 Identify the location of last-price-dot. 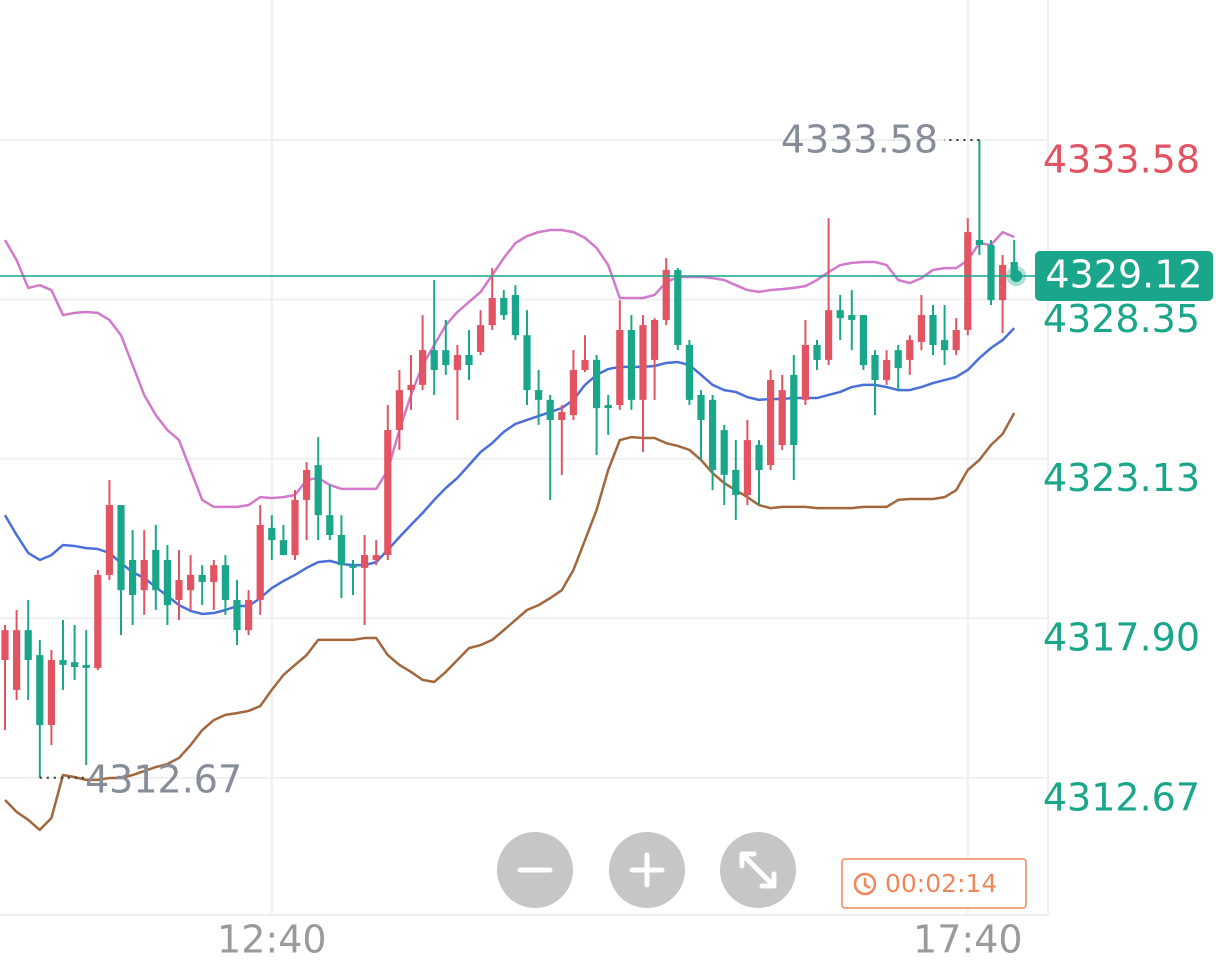
(1016, 276).